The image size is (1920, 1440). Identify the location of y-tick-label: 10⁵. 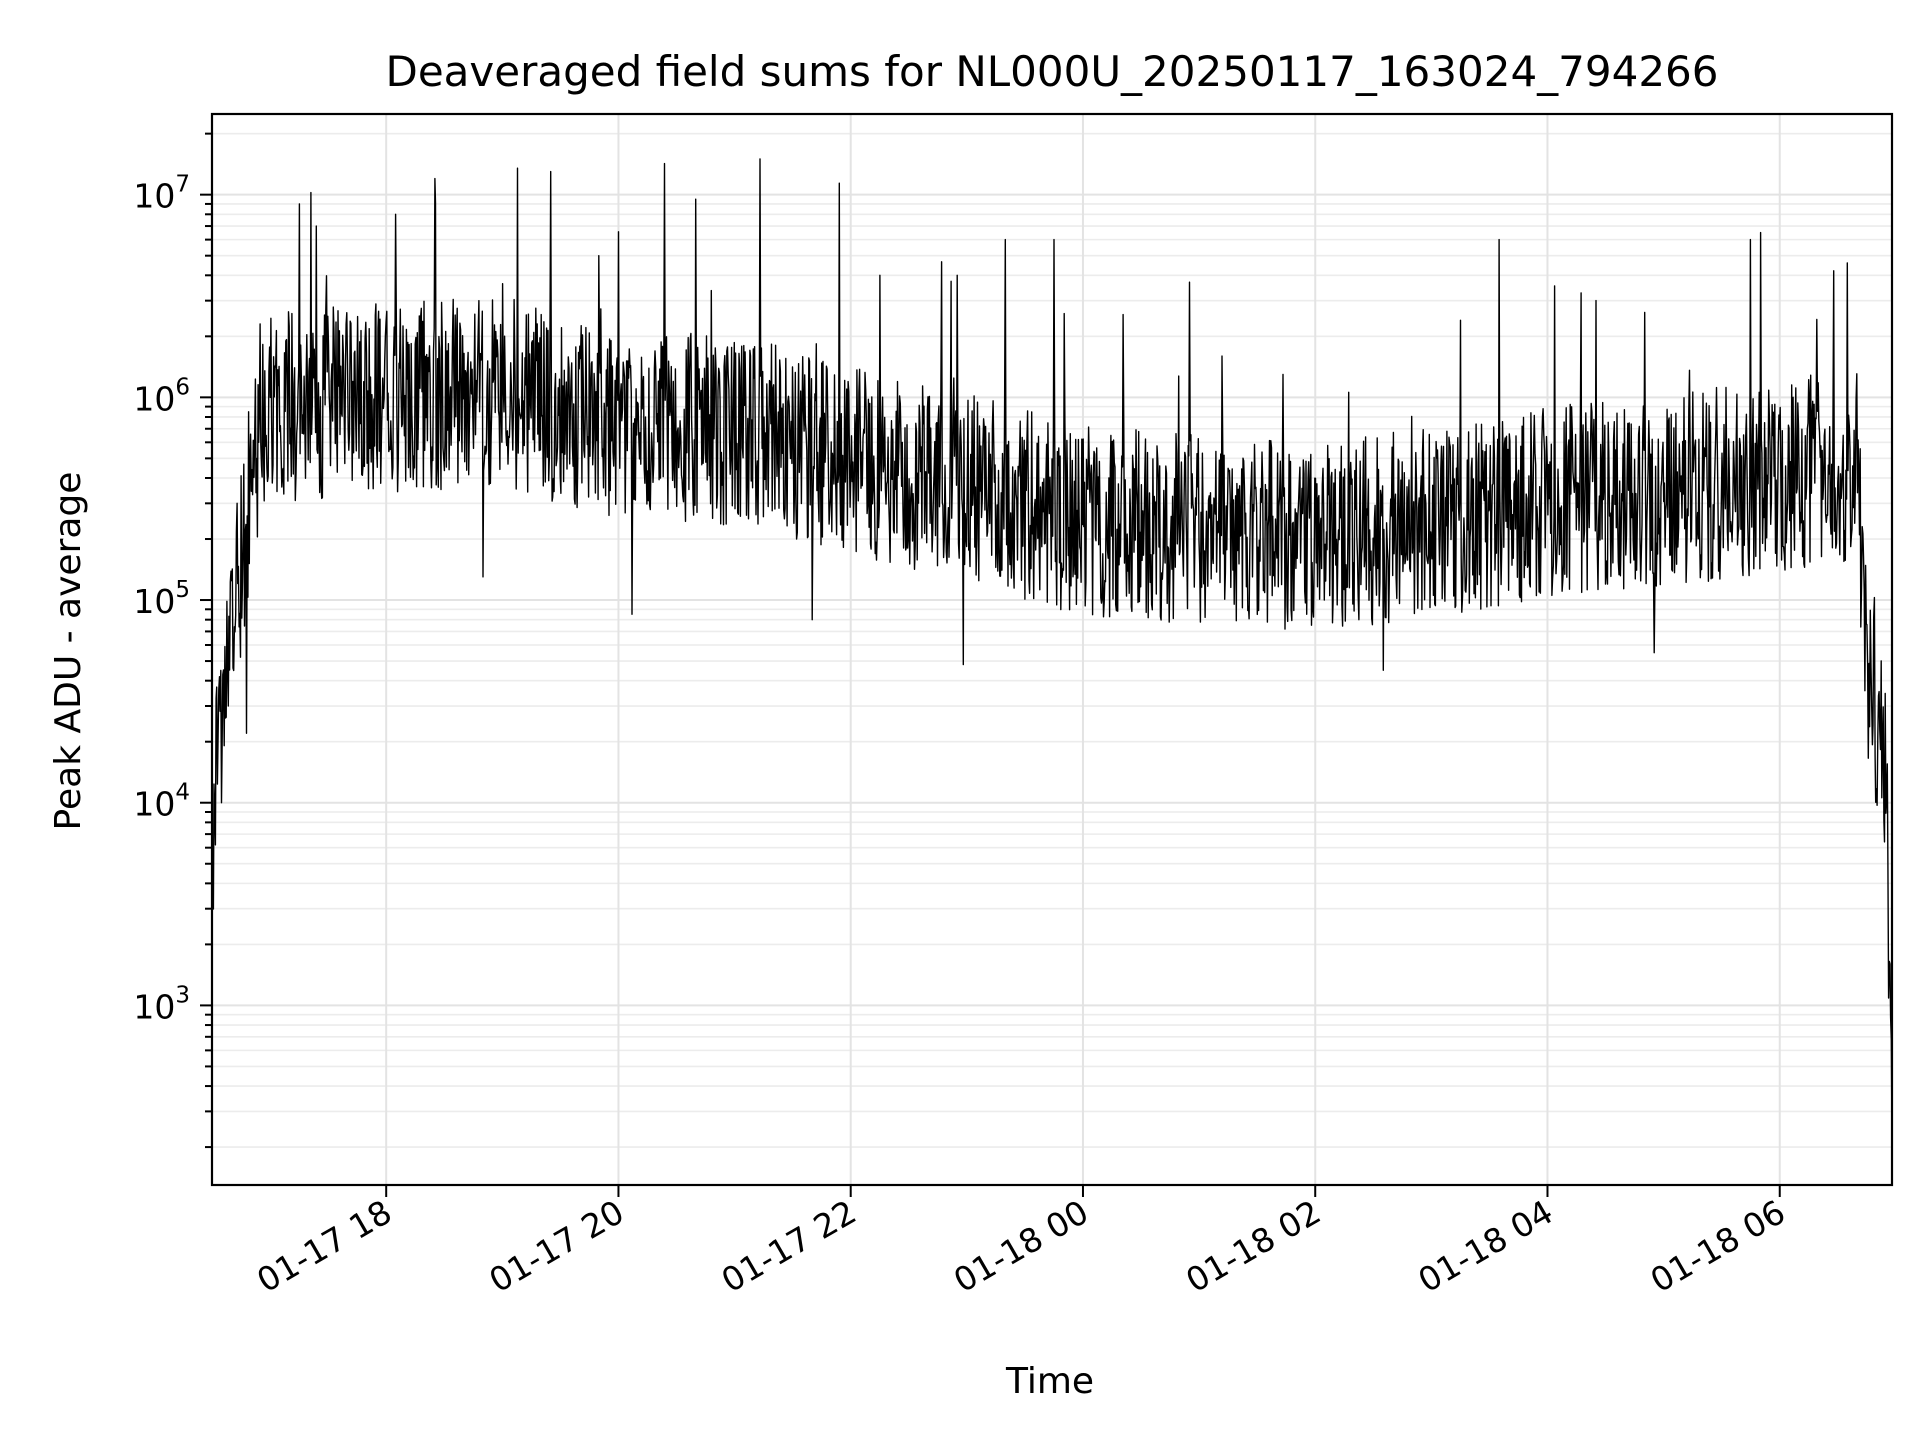
(161, 599).